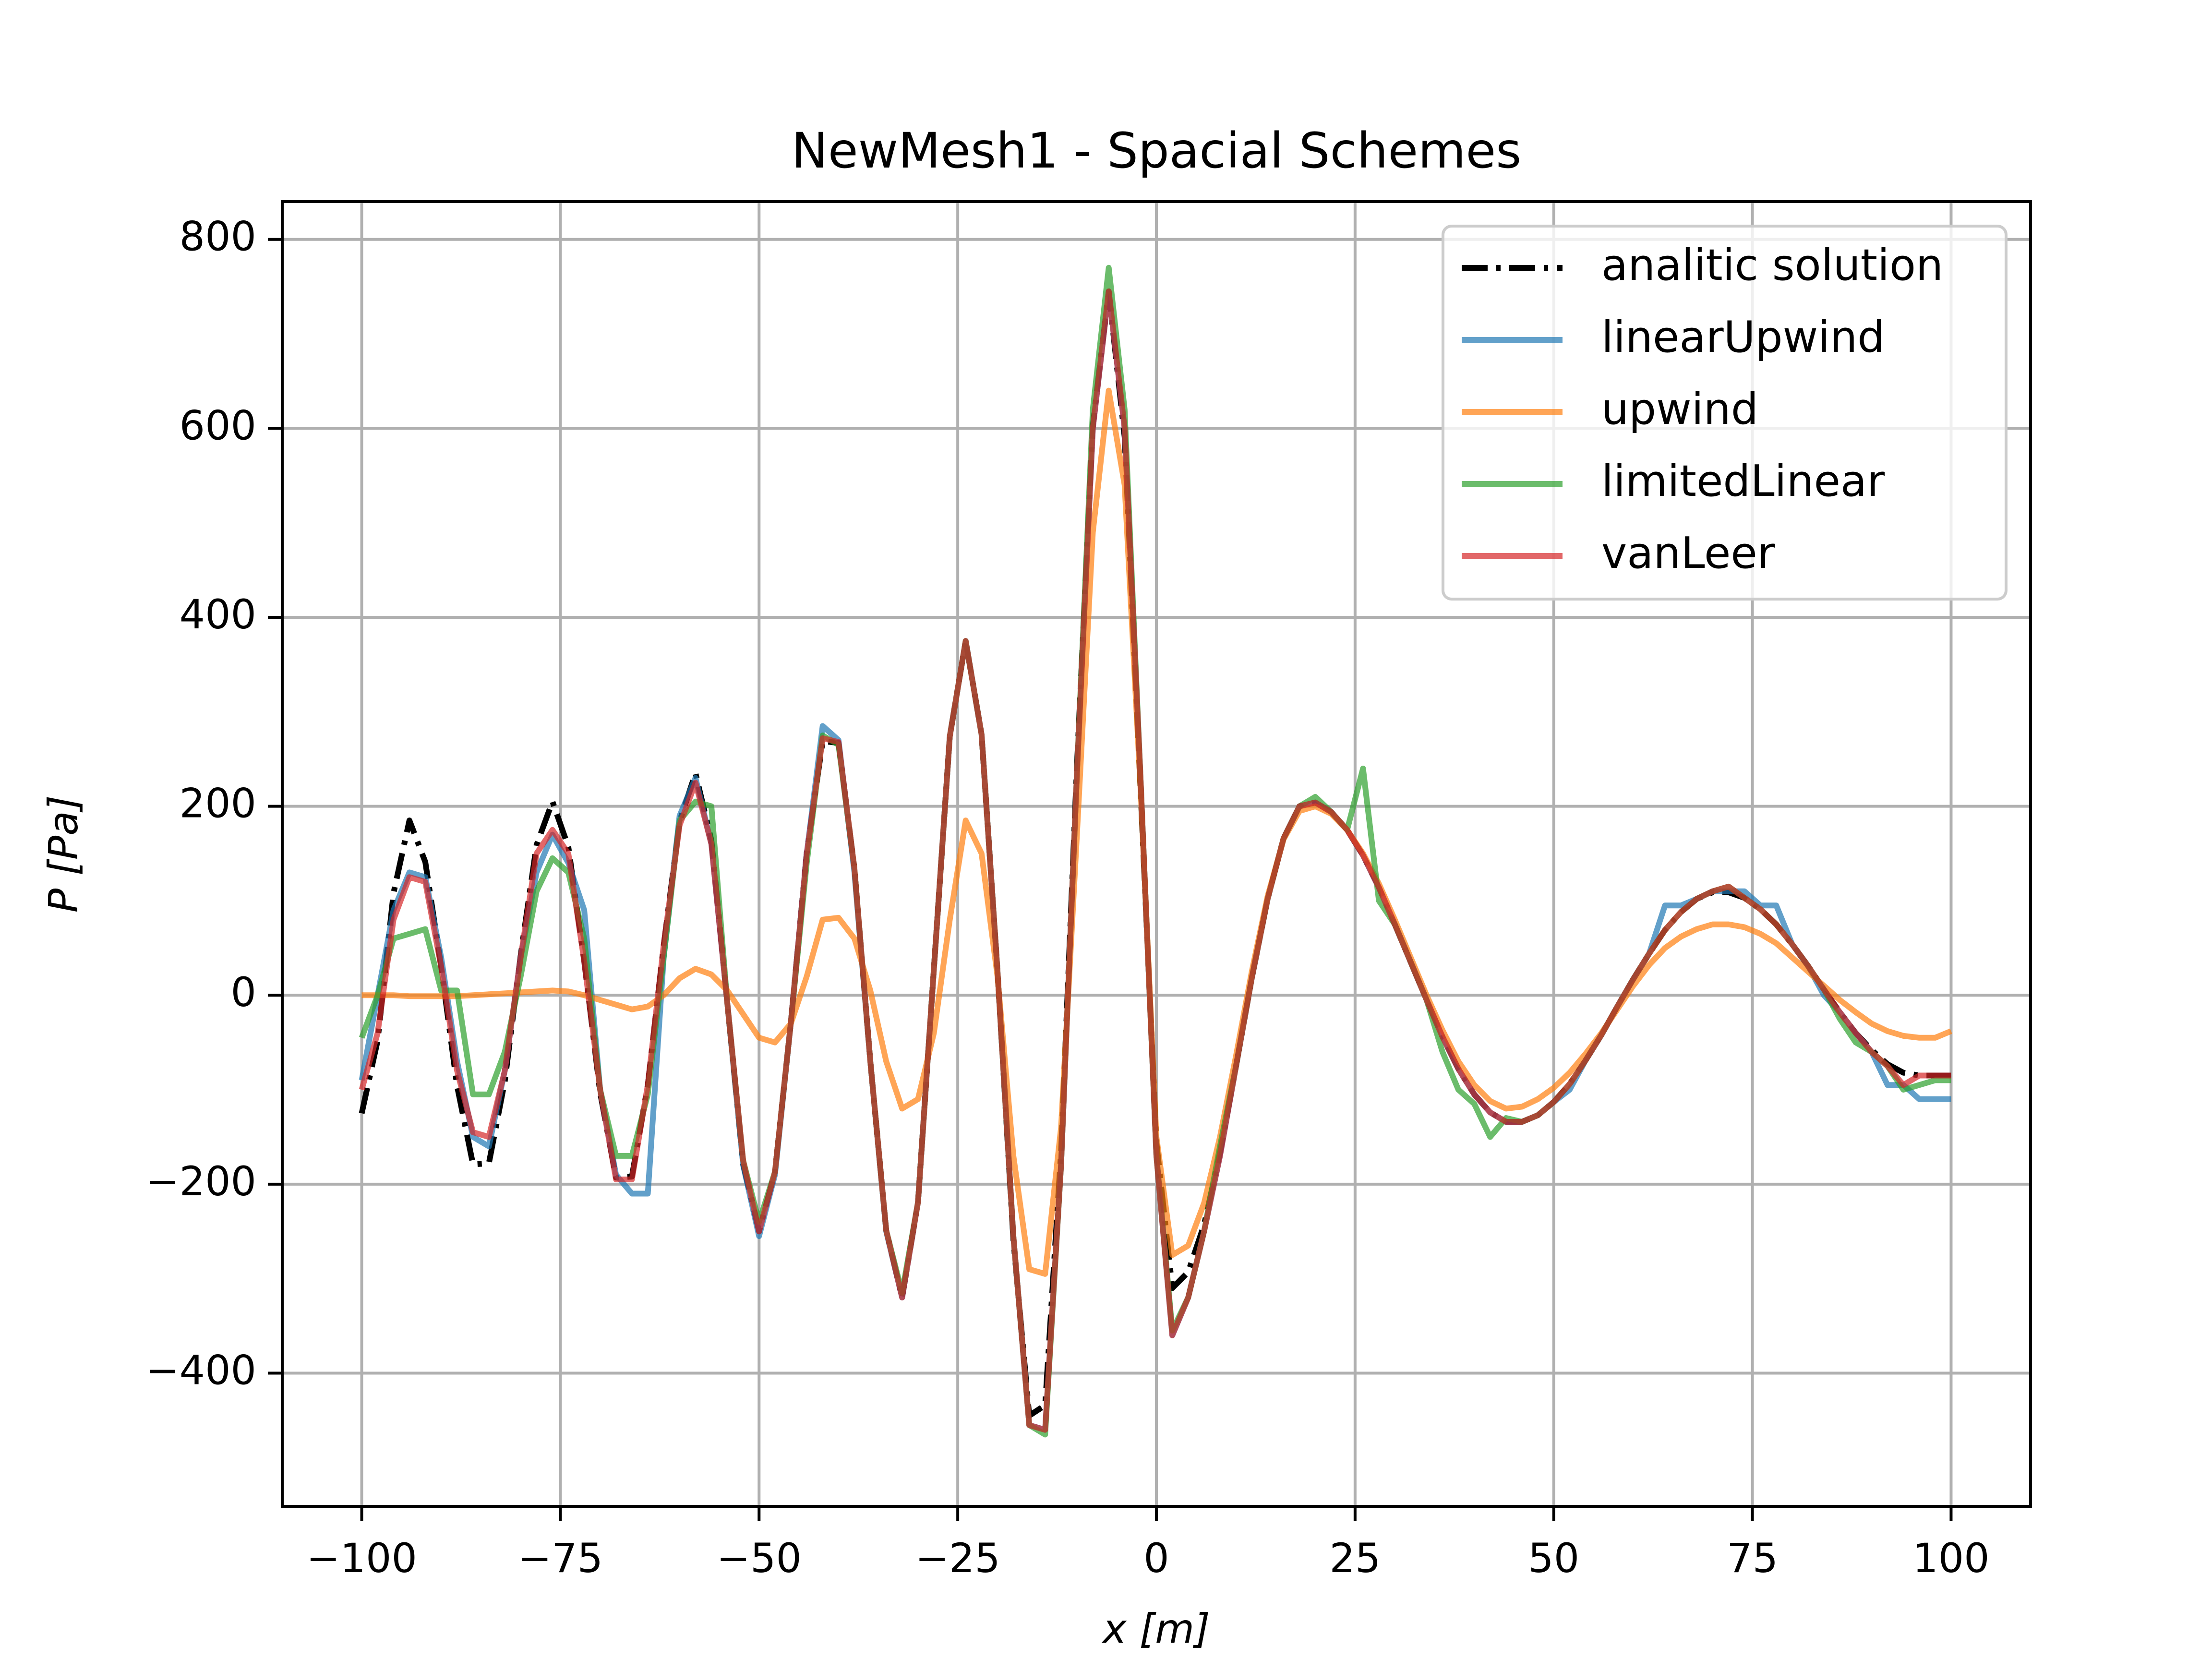  I want to click on x-tick-label: −100, so click(362, 1558).